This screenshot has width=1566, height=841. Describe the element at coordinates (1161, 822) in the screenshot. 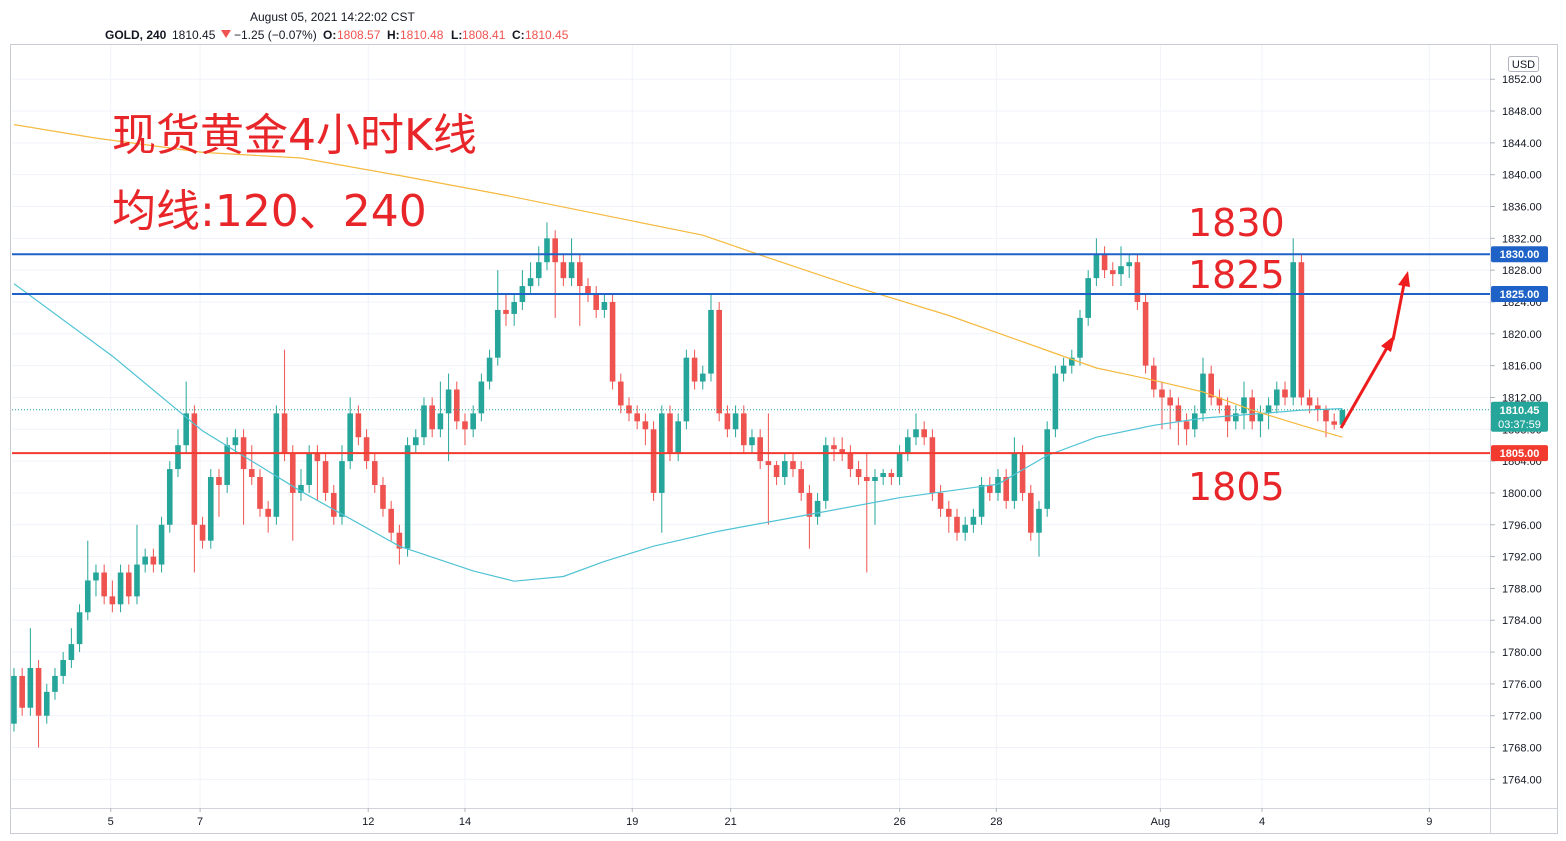

I see `x-tick-label: Aug` at that location.